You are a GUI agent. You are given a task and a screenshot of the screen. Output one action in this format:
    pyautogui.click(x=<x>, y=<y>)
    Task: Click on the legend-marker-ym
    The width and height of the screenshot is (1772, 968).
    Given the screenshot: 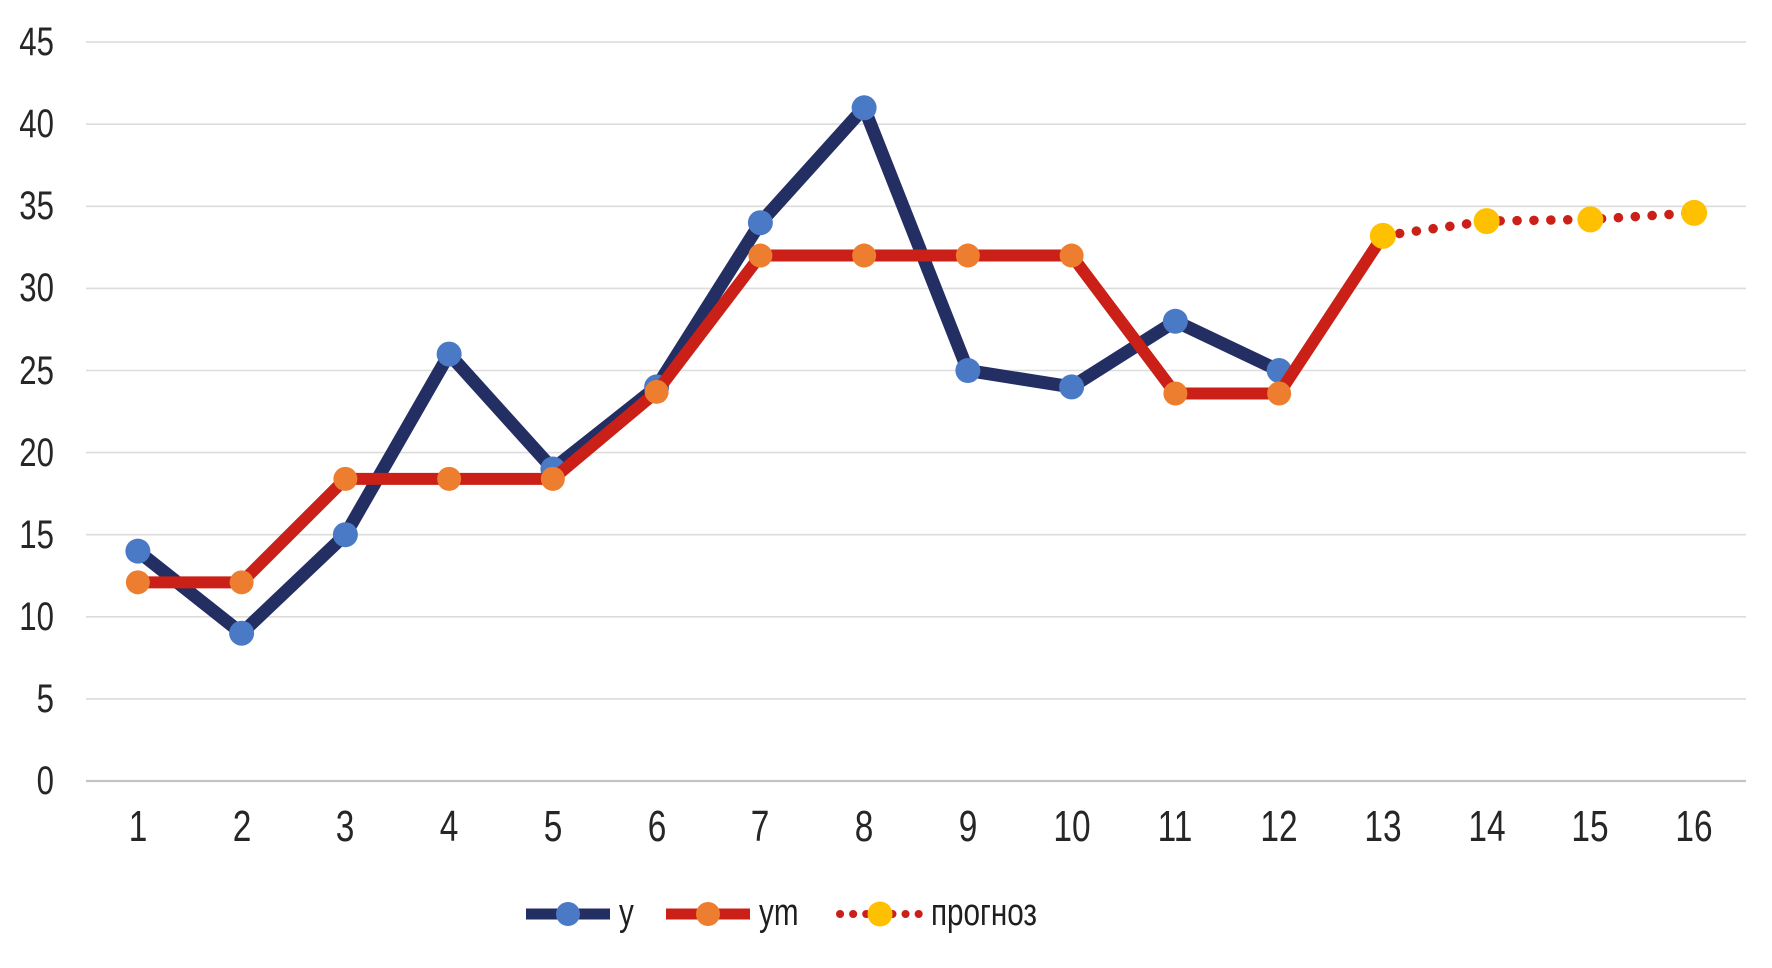 What is the action you would take?
    pyautogui.click(x=708, y=913)
    